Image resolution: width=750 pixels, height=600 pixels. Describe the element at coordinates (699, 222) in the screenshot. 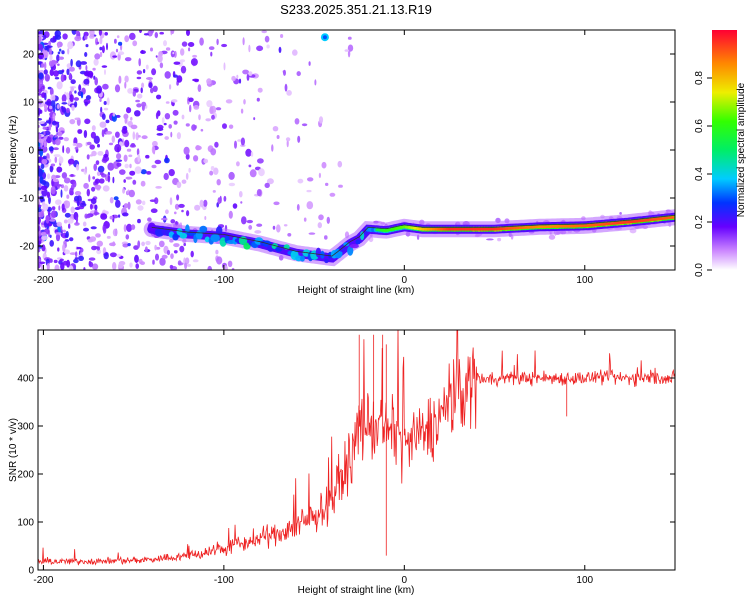

I see `colorbar-tick-label: 0.2` at that location.